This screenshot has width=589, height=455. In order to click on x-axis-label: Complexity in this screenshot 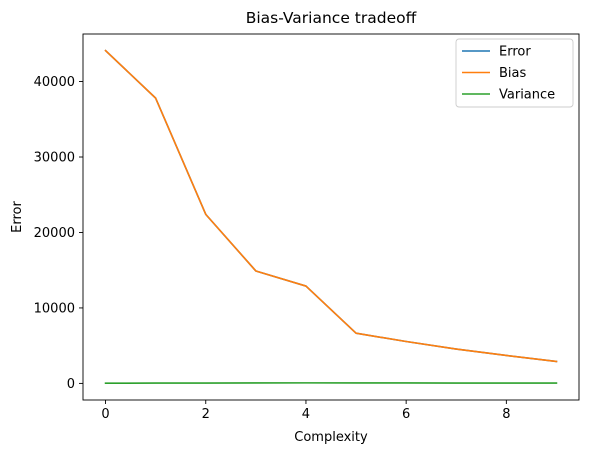, I will do `click(331, 437)`.